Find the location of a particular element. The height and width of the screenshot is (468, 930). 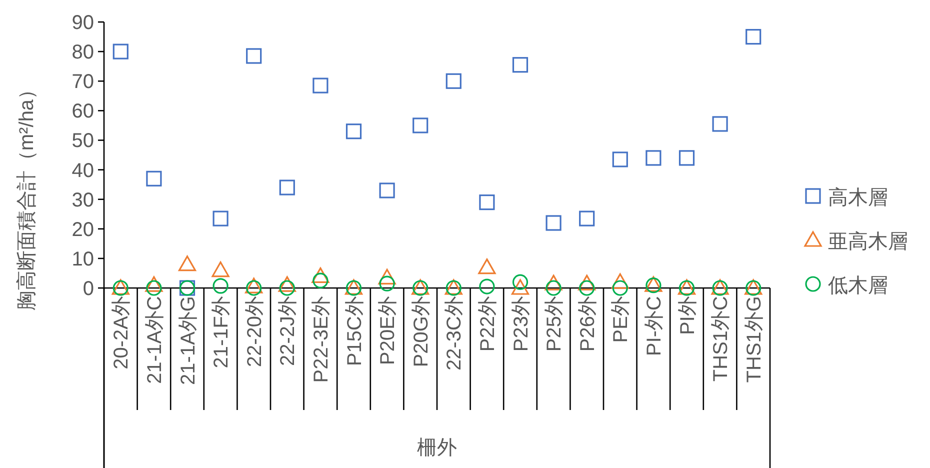

y-tick-label: 40 is located at coordinates (83, 171).